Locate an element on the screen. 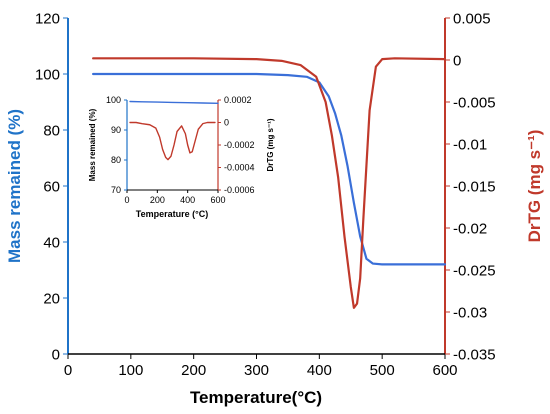  main-x-tick-label: 100 is located at coordinates (130, 370).